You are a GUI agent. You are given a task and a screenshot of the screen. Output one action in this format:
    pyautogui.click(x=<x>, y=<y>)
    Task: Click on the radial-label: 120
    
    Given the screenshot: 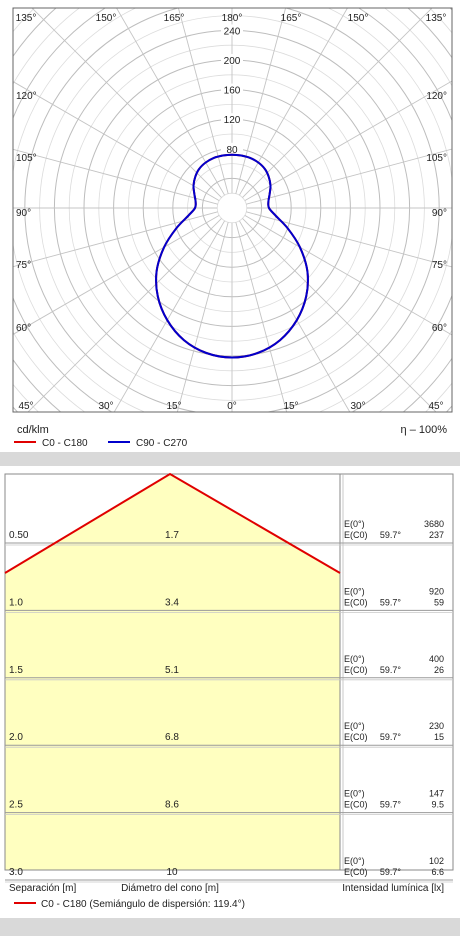 What is the action you would take?
    pyautogui.click(x=232, y=120)
    